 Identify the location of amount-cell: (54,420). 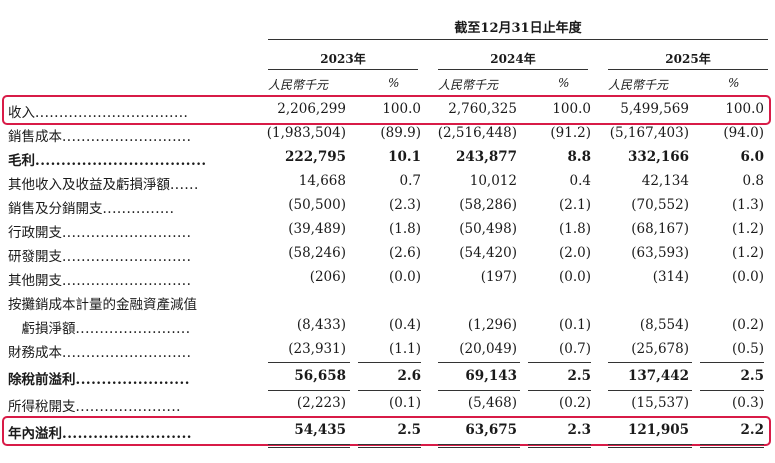
(488, 253).